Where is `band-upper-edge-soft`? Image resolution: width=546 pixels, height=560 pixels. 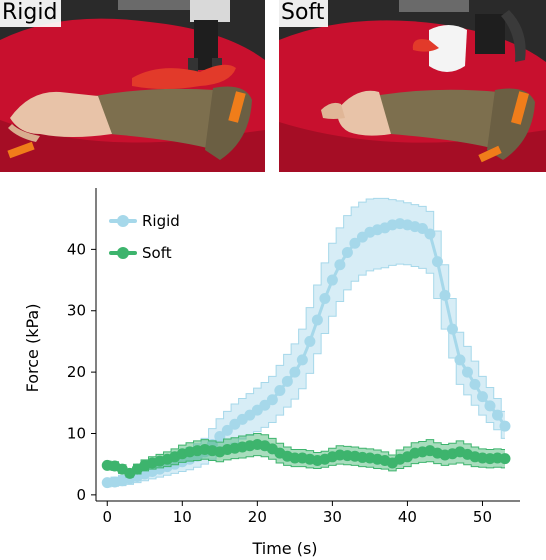
band-upper-edge-soft is located at coordinates (306, 451).